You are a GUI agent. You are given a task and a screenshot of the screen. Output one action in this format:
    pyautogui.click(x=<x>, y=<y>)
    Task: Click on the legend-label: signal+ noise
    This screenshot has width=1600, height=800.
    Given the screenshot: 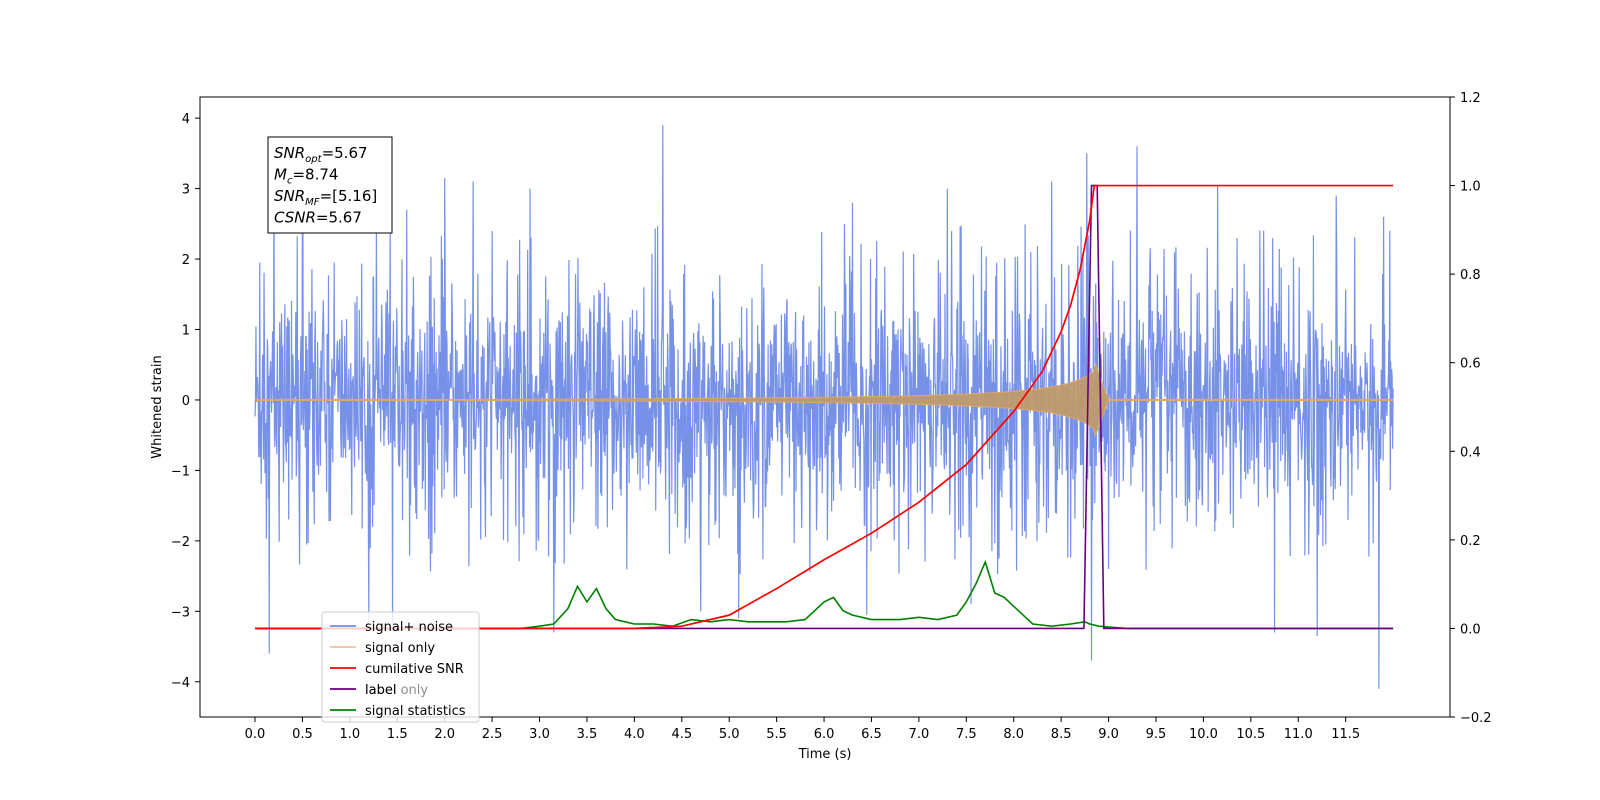 What is the action you would take?
    pyautogui.click(x=409, y=627)
    